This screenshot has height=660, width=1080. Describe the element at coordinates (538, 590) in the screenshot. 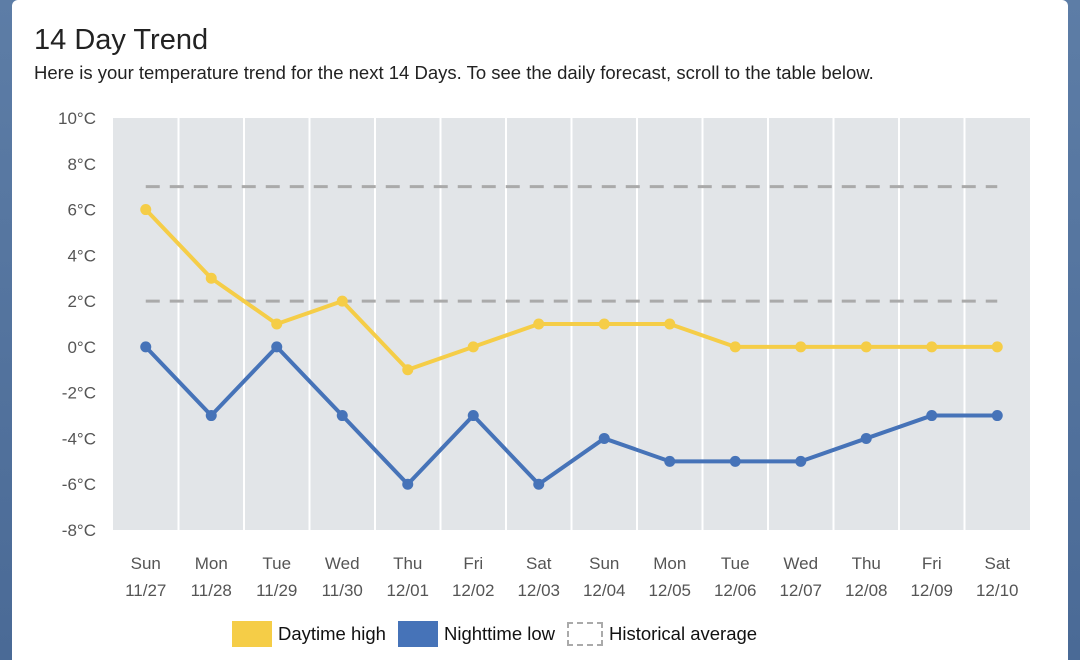

I see `x-tick-date-label: 12/03` at that location.